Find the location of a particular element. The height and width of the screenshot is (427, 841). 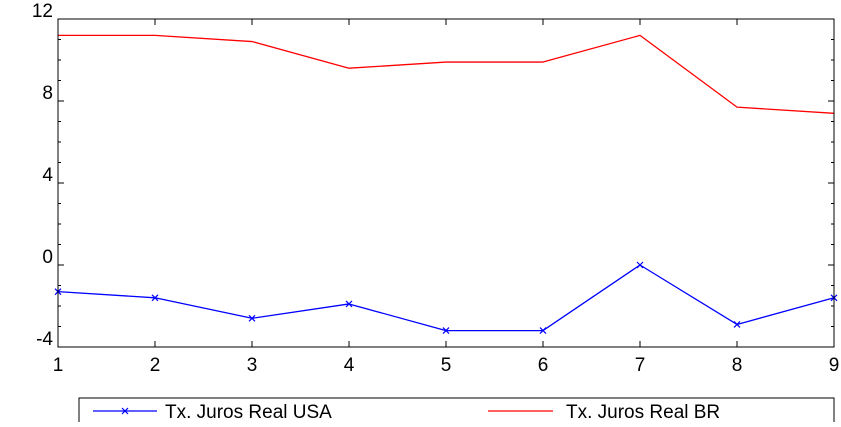

x-tick-label: 1 is located at coordinates (58, 365).